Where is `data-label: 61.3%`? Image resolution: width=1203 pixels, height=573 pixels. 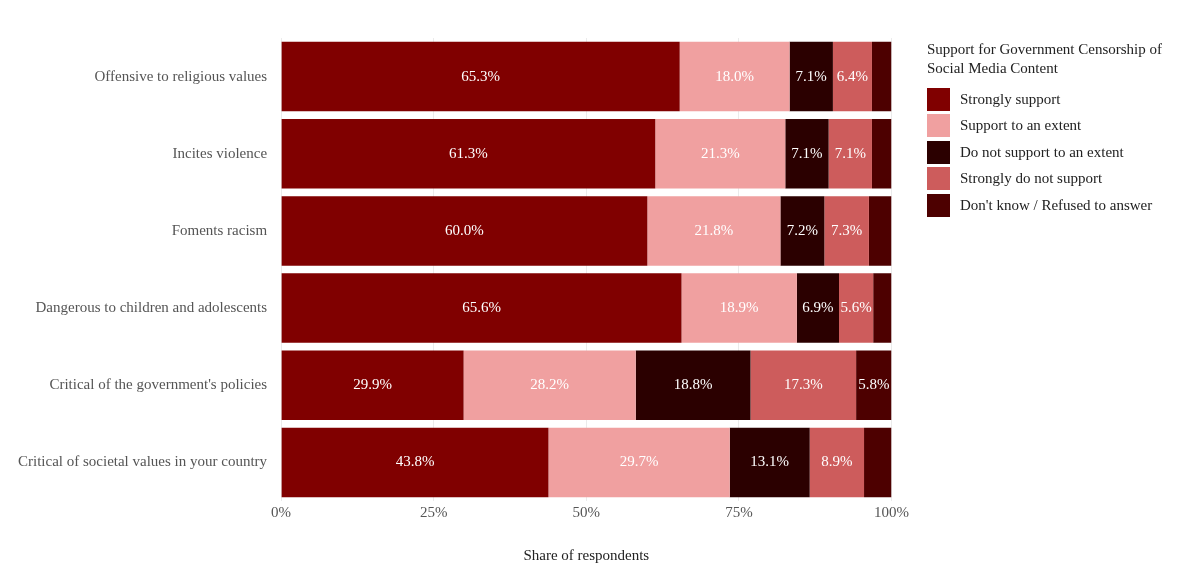 data-label: 61.3% is located at coordinates (468, 152).